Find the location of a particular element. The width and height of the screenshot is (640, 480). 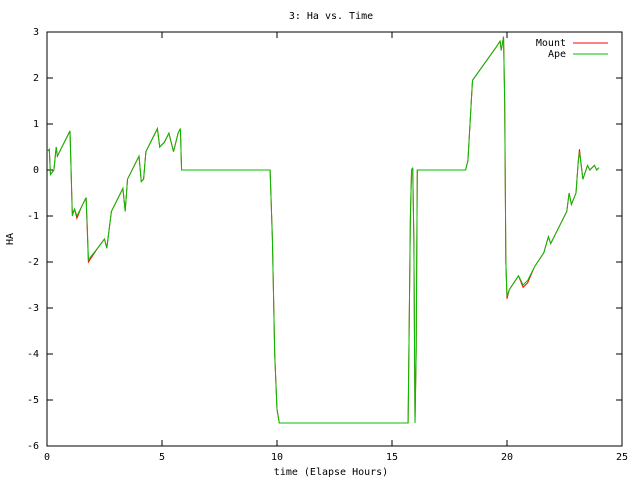

x-tick-label: 20 is located at coordinates (507, 457).